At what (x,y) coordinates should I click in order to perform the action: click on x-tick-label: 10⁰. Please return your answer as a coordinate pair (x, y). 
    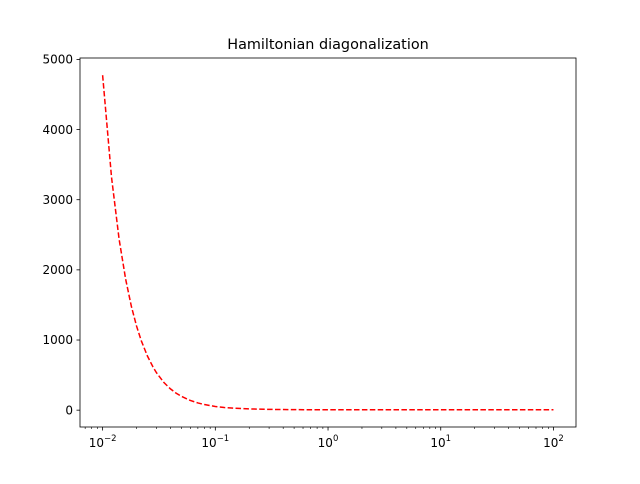
    Looking at the image, I should click on (328, 442).